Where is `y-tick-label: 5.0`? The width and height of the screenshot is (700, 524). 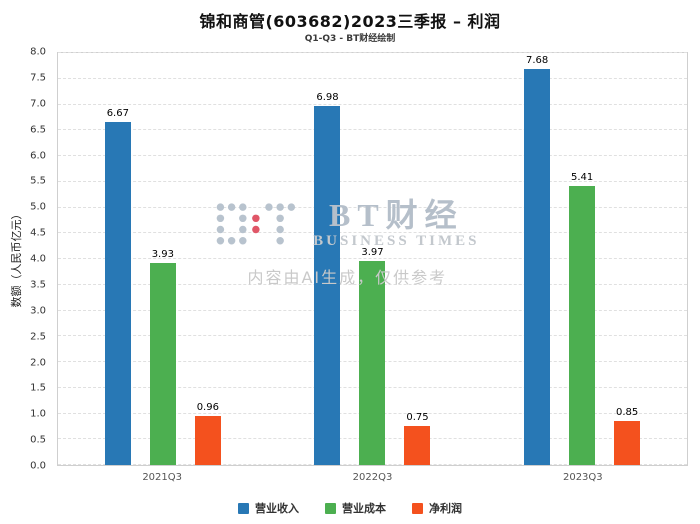
y-tick-label: 5.0 is located at coordinates (38, 207).